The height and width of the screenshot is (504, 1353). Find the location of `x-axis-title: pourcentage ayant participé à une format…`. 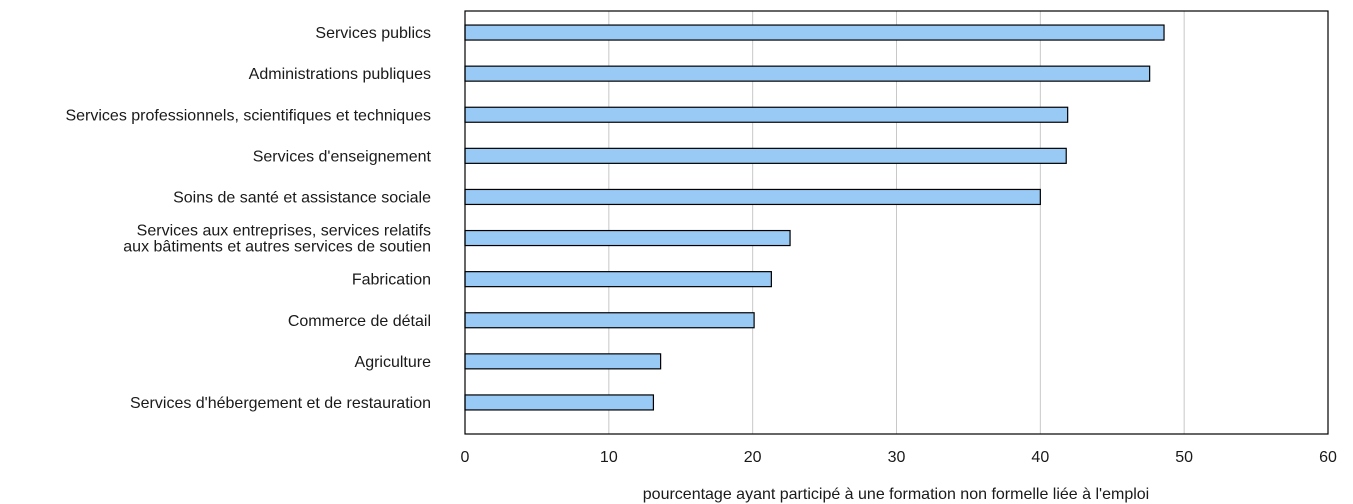

x-axis-title: pourcentage ayant participé à une format… is located at coordinates (896, 494).